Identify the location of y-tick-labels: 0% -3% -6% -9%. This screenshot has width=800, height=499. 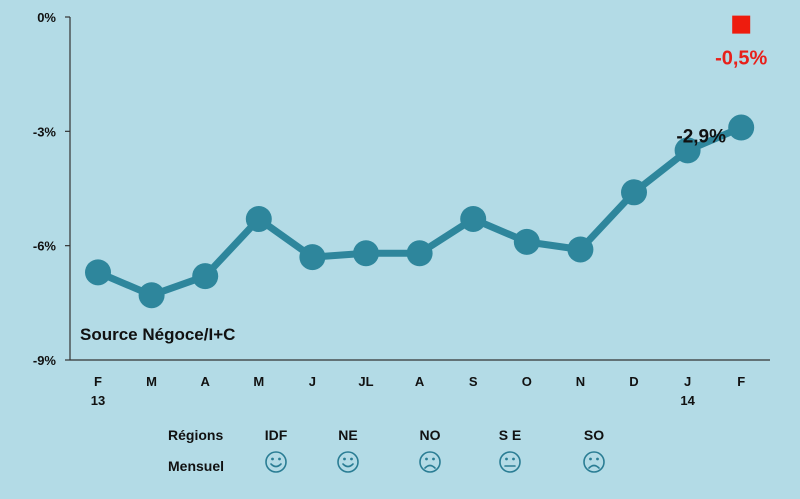
(45, 189).